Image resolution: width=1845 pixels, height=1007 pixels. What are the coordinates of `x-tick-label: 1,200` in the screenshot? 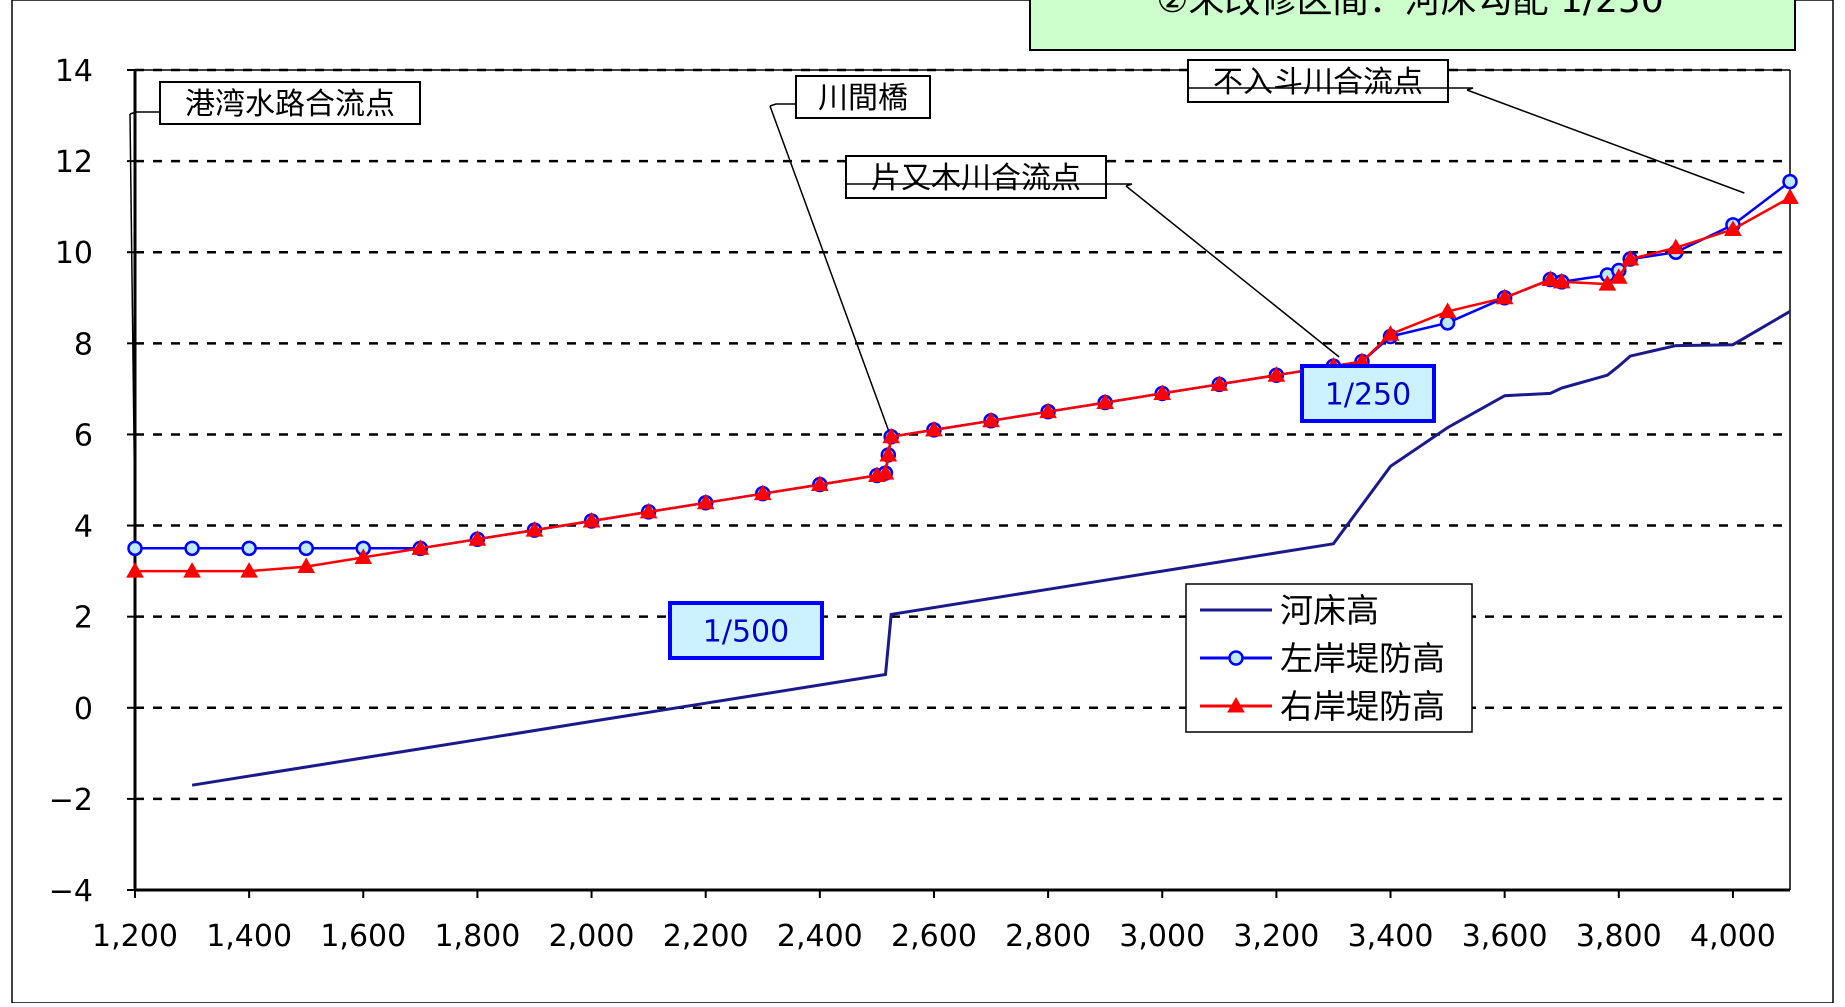 It's located at (135, 936).